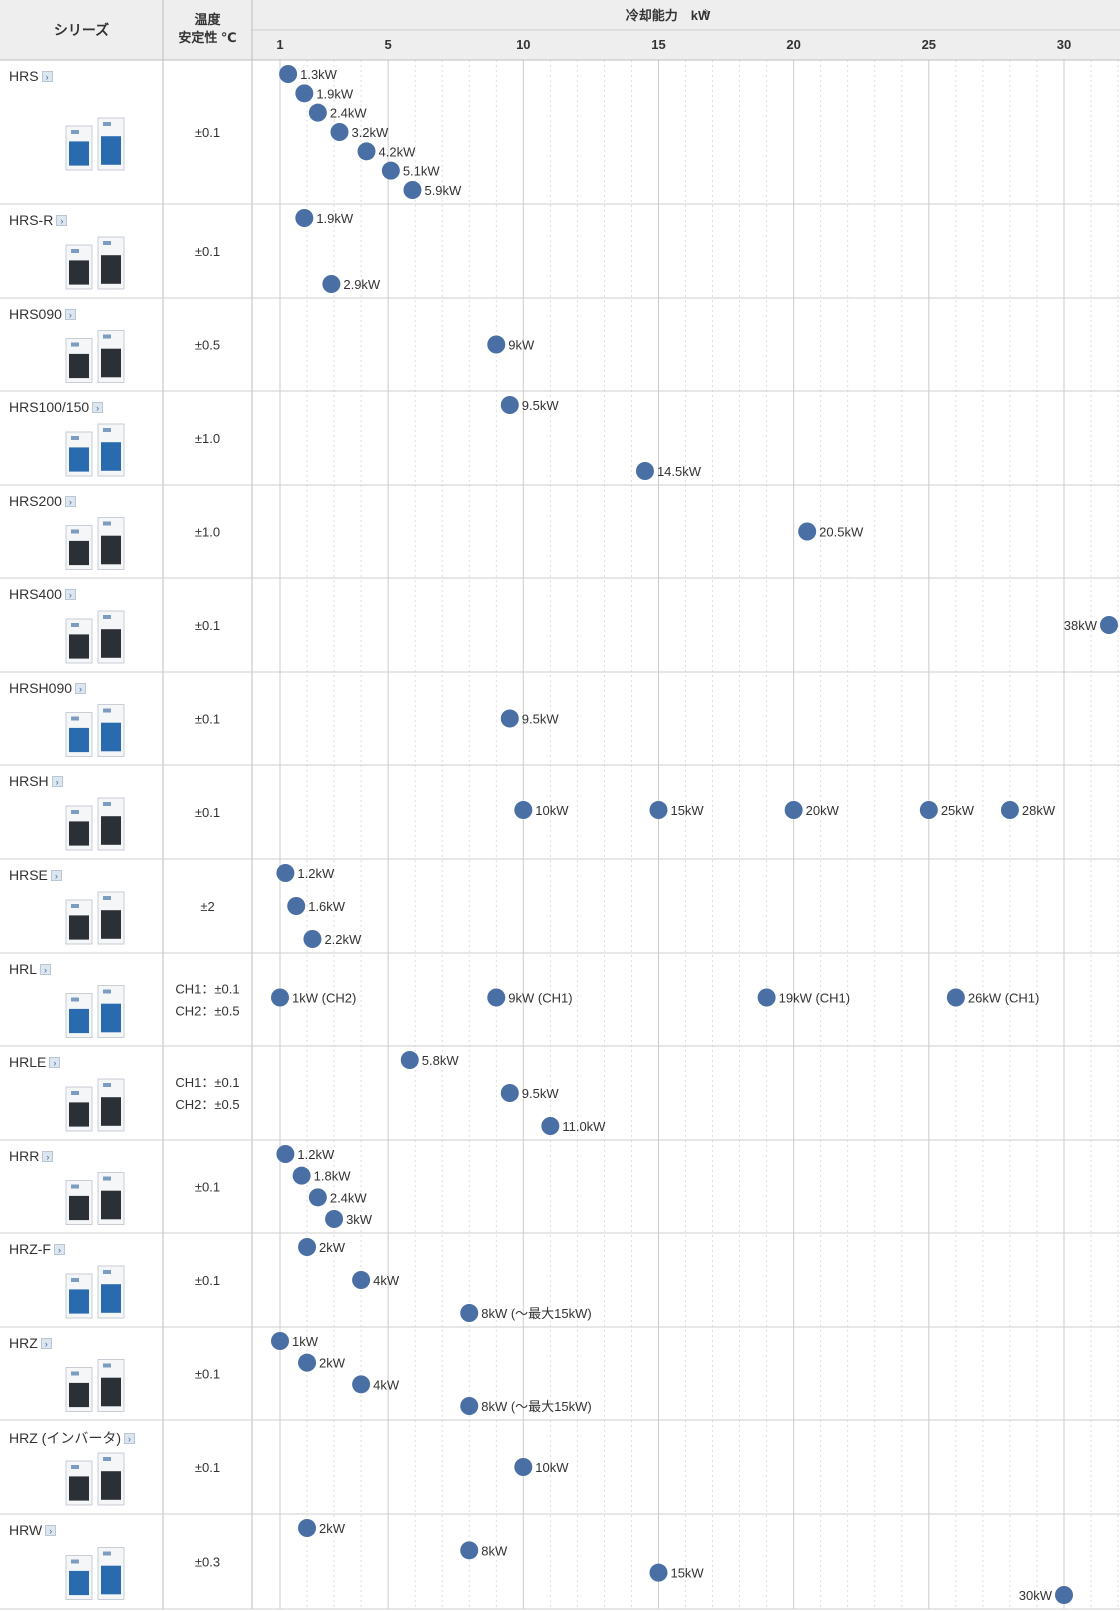 The height and width of the screenshot is (1611, 1120). Describe the element at coordinates (398, 151) in the screenshot. I see `data-label: 4.2kW` at that location.